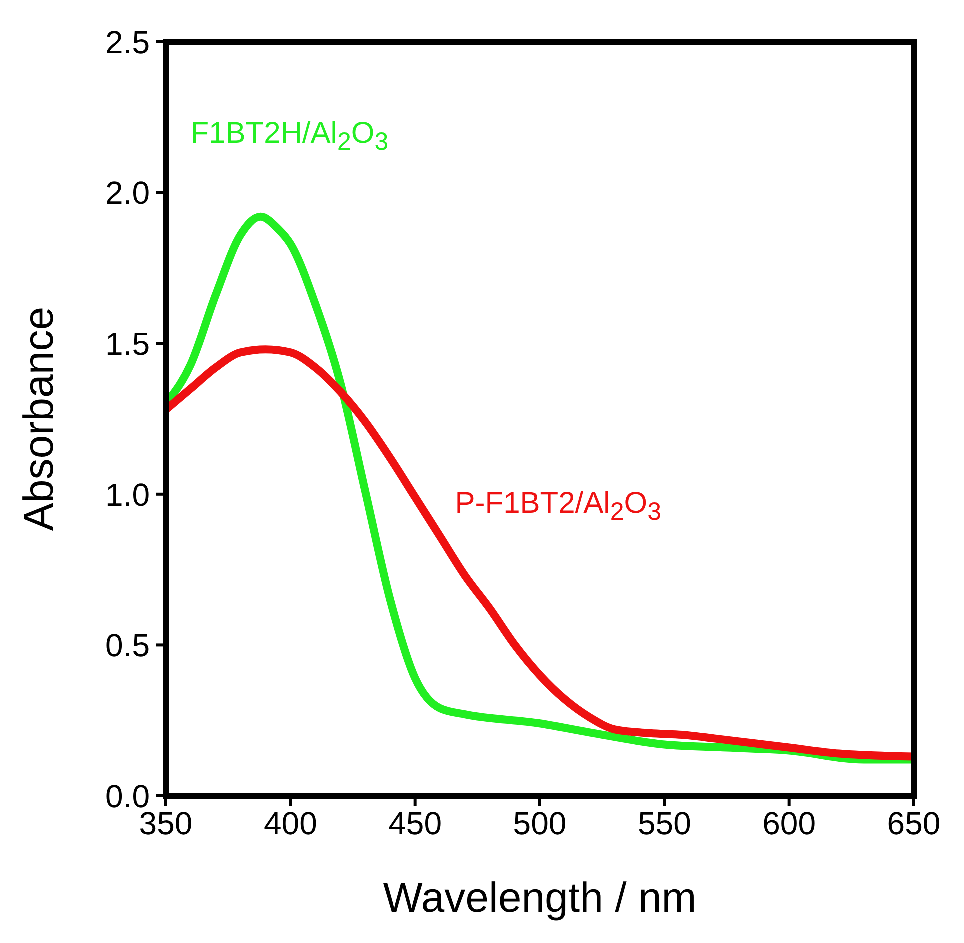 This screenshot has width=964, height=943. What do you see at coordinates (558, 506) in the screenshot?
I see `series-label: P-F1BT2/Al$_{2}$O$_{3}$` at bounding box center [558, 506].